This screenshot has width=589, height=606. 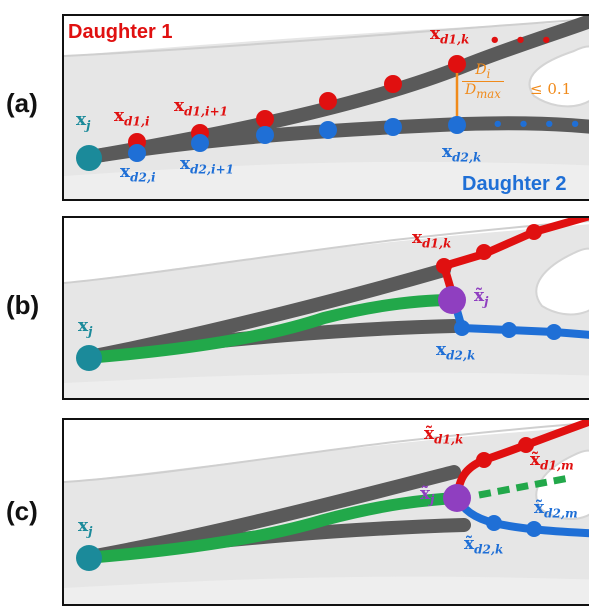 What do you see at coordinates (444, 435) in the screenshot?
I see `label-xtd1k: x̃d1,k` at bounding box center [444, 435].